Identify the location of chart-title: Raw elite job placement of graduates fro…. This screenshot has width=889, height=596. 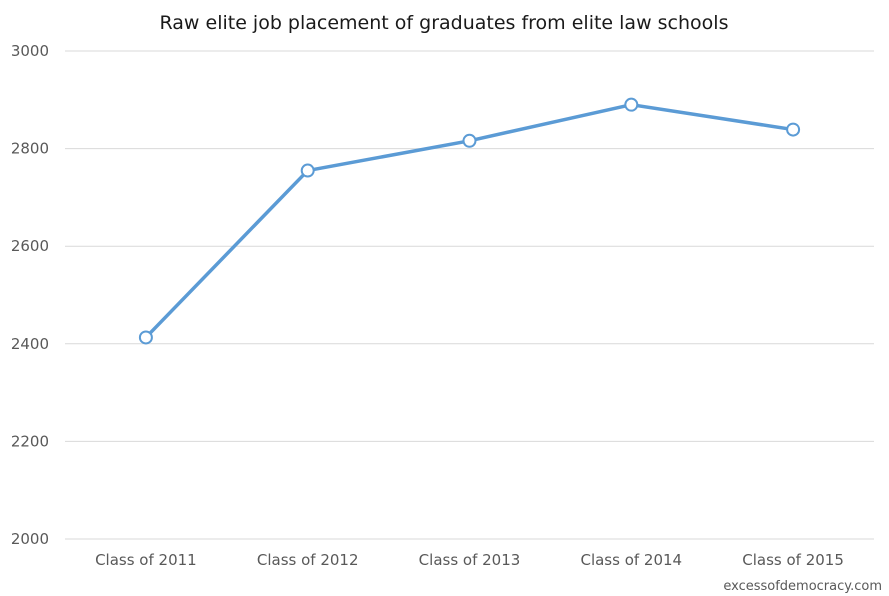
(444, 23).